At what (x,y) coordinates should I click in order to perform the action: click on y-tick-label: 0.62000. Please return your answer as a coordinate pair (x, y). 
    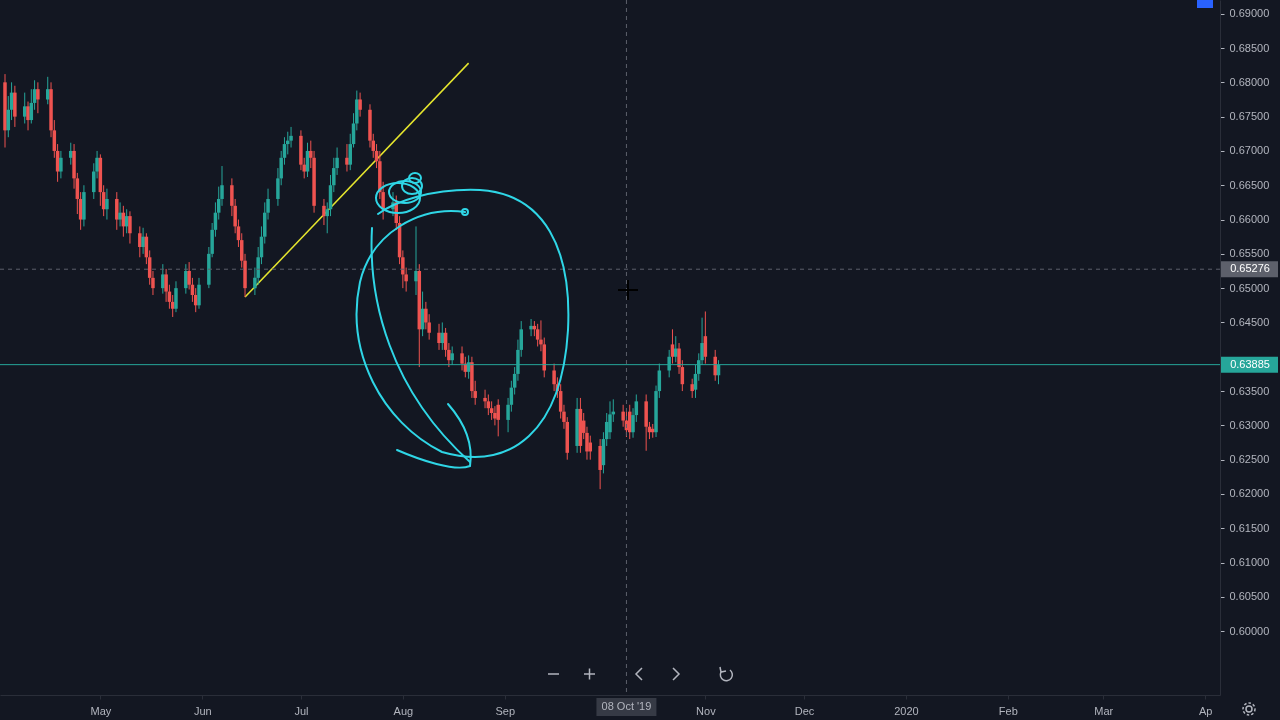
    Looking at the image, I should click on (1249, 493).